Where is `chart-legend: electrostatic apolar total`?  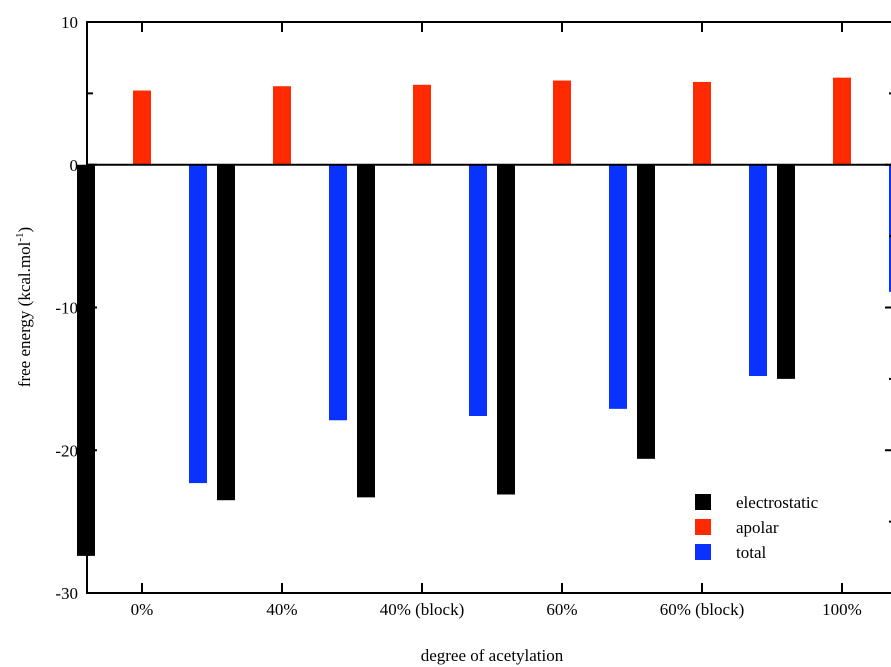 chart-legend: electrostatic apolar total is located at coordinates (757, 527).